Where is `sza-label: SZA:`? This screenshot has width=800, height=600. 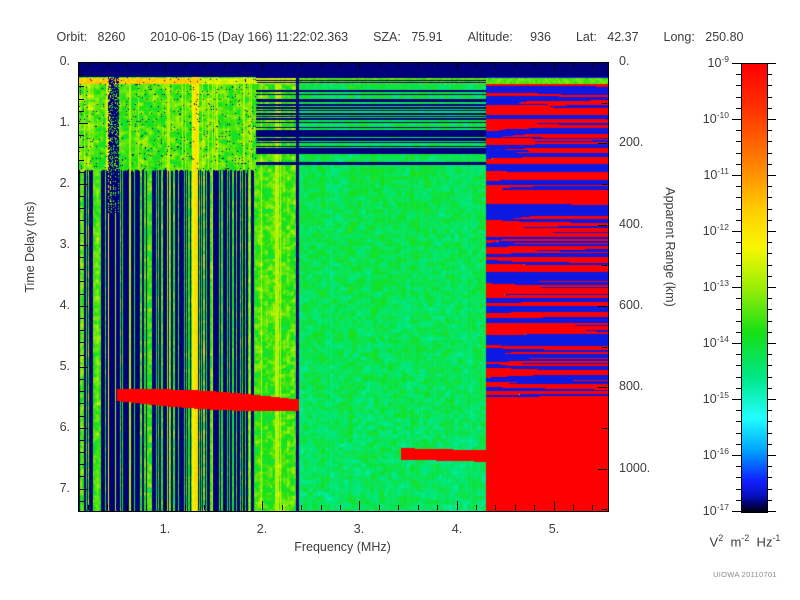 sza-label: SZA: is located at coordinates (387, 37).